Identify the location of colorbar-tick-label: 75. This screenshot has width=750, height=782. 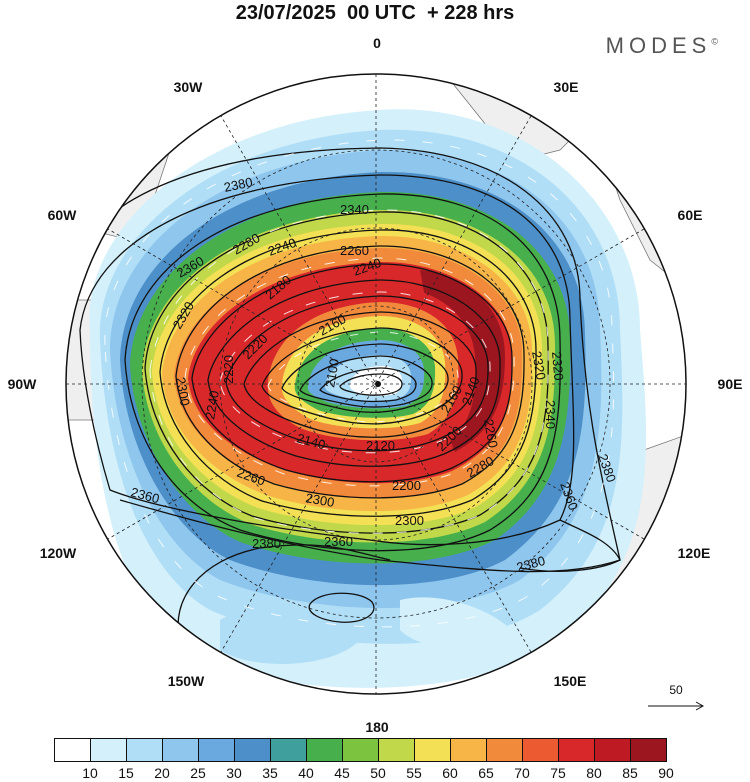
(558, 773).